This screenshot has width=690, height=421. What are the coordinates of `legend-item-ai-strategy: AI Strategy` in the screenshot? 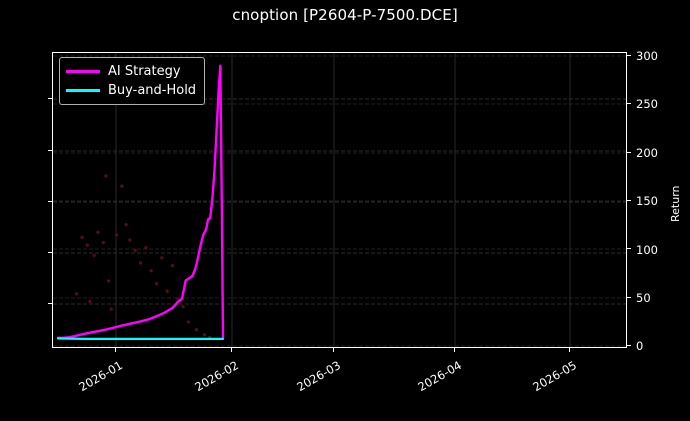 It's located at (131, 71).